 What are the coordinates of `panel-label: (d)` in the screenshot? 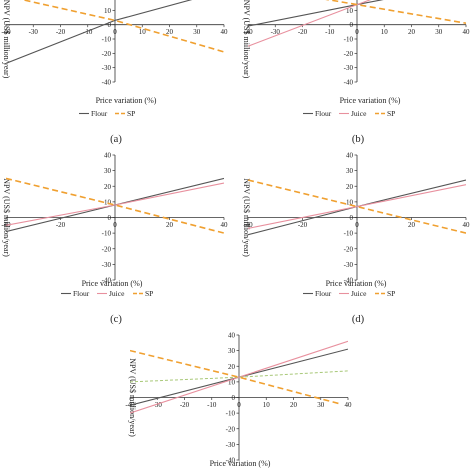 It's located at (358, 319).